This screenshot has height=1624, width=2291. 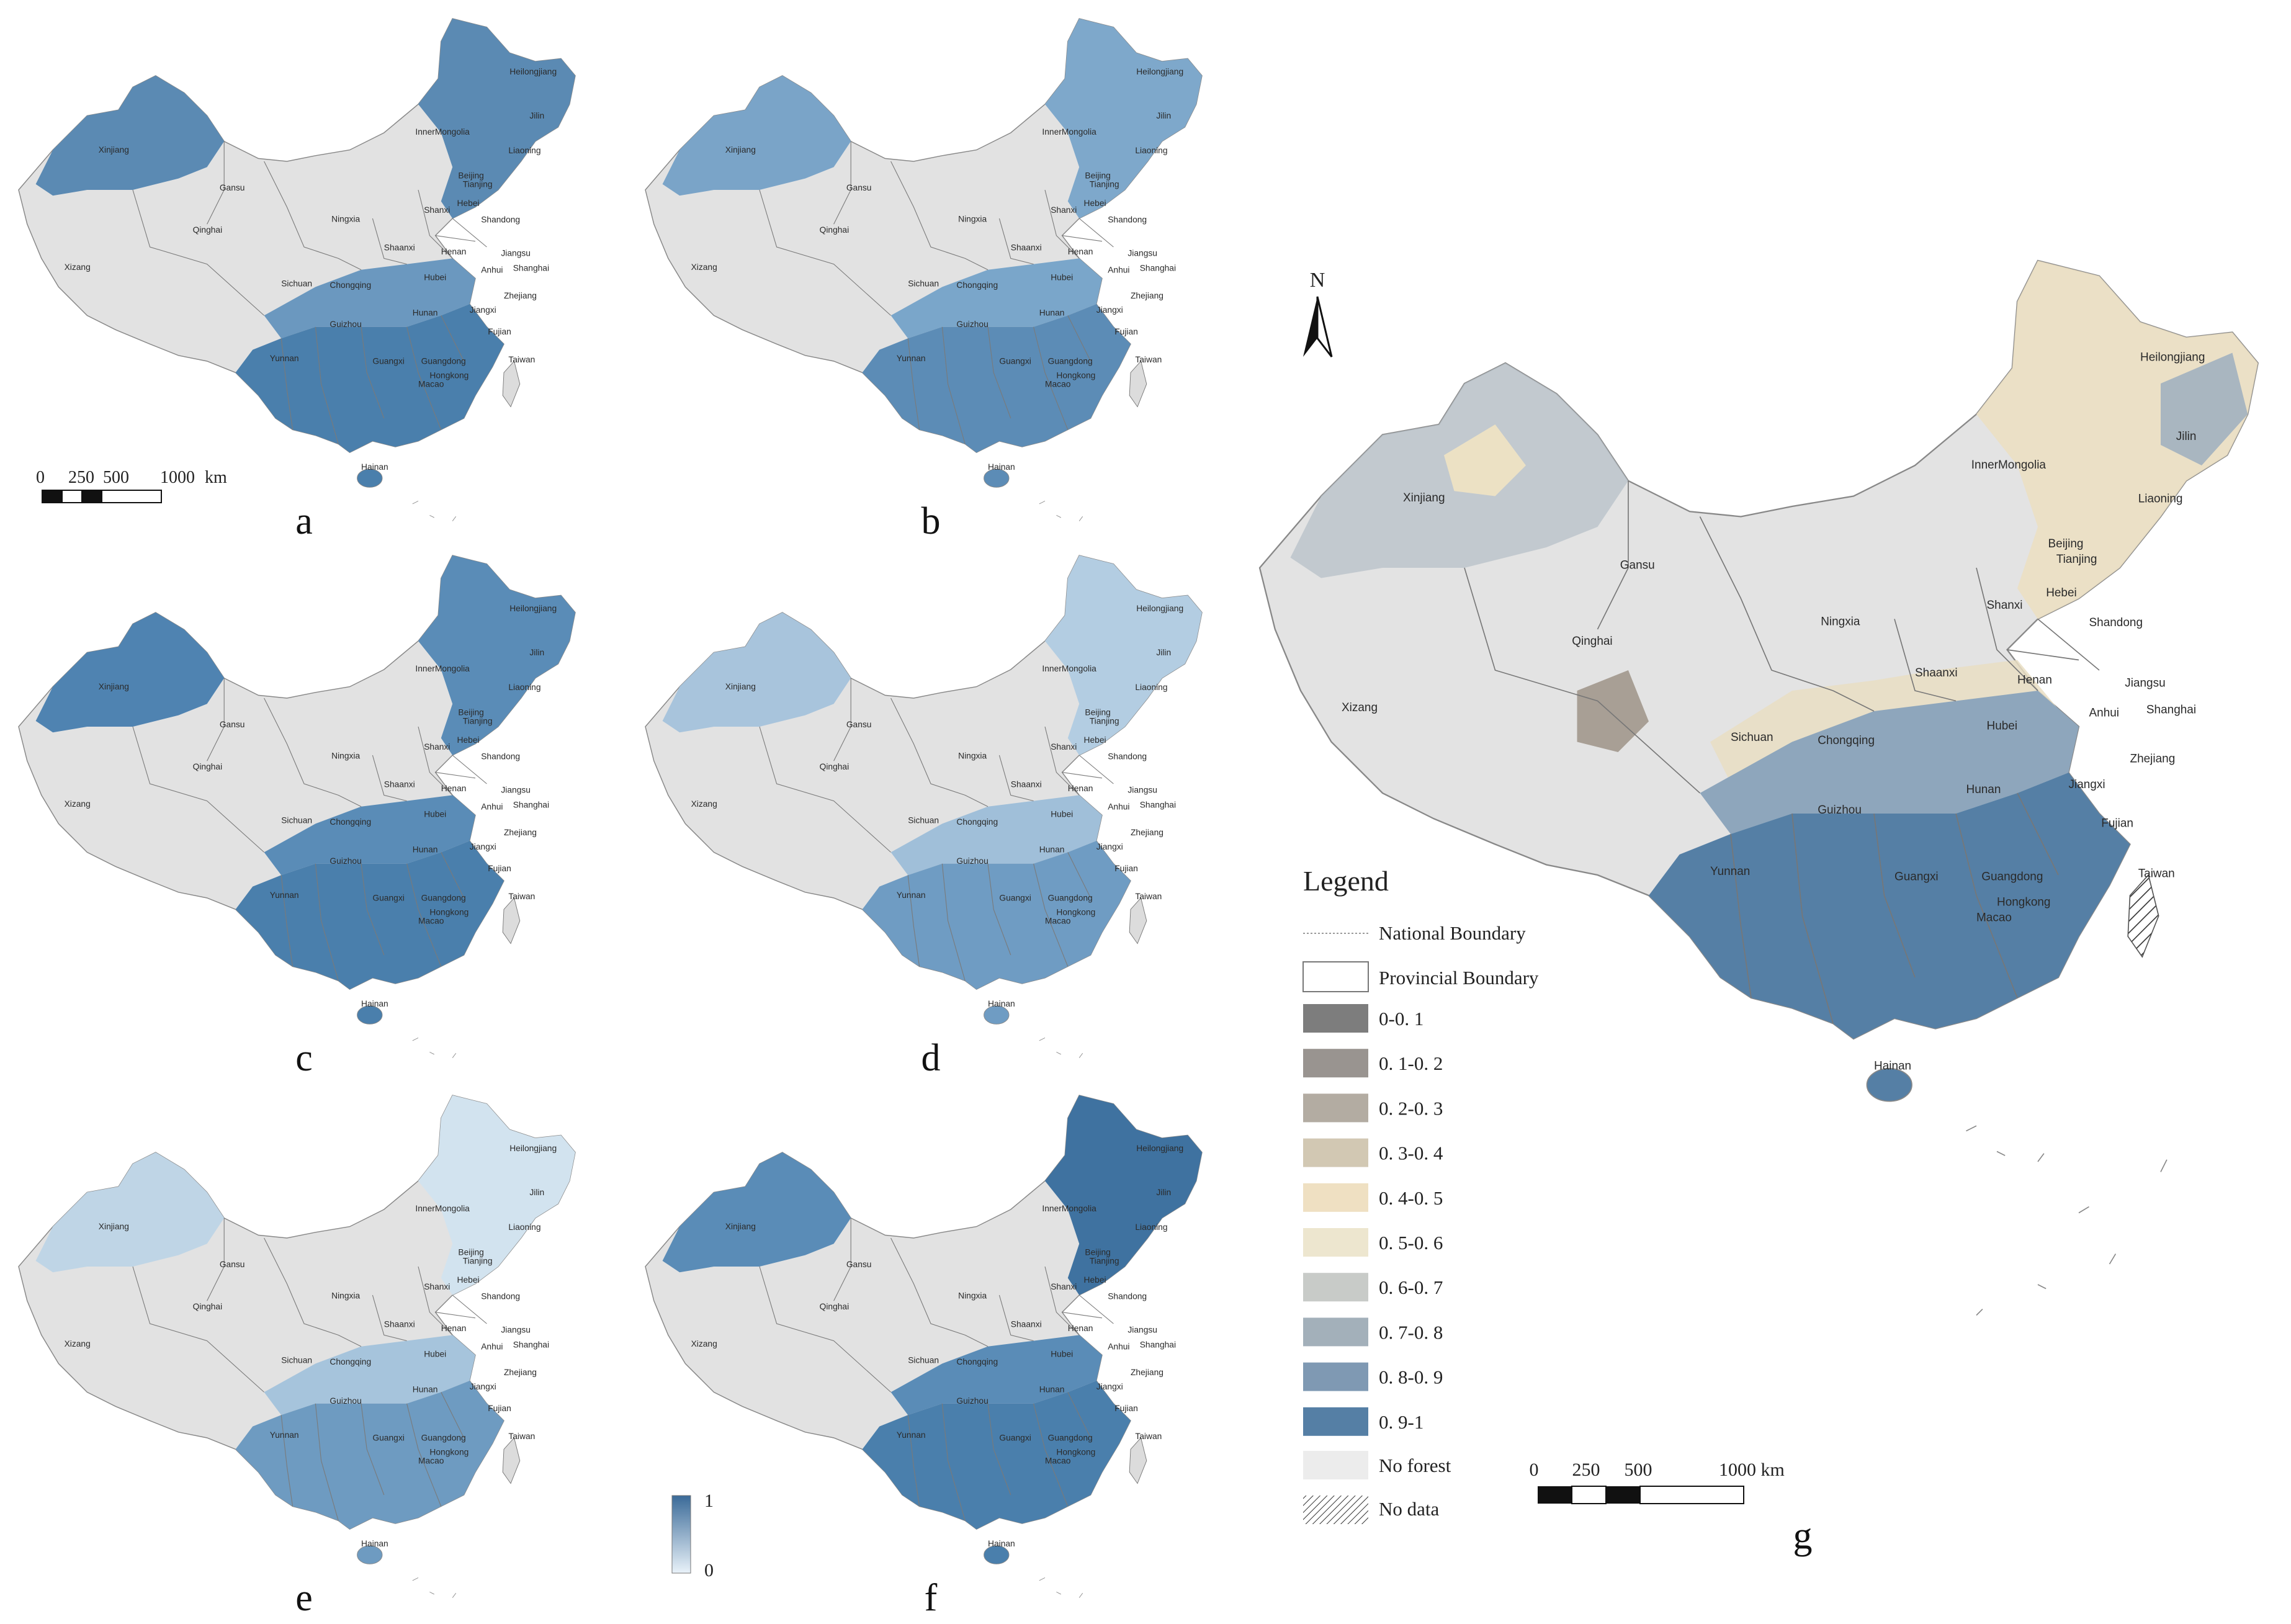 I want to click on label-gansu: Gansu, so click(x=1637, y=565).